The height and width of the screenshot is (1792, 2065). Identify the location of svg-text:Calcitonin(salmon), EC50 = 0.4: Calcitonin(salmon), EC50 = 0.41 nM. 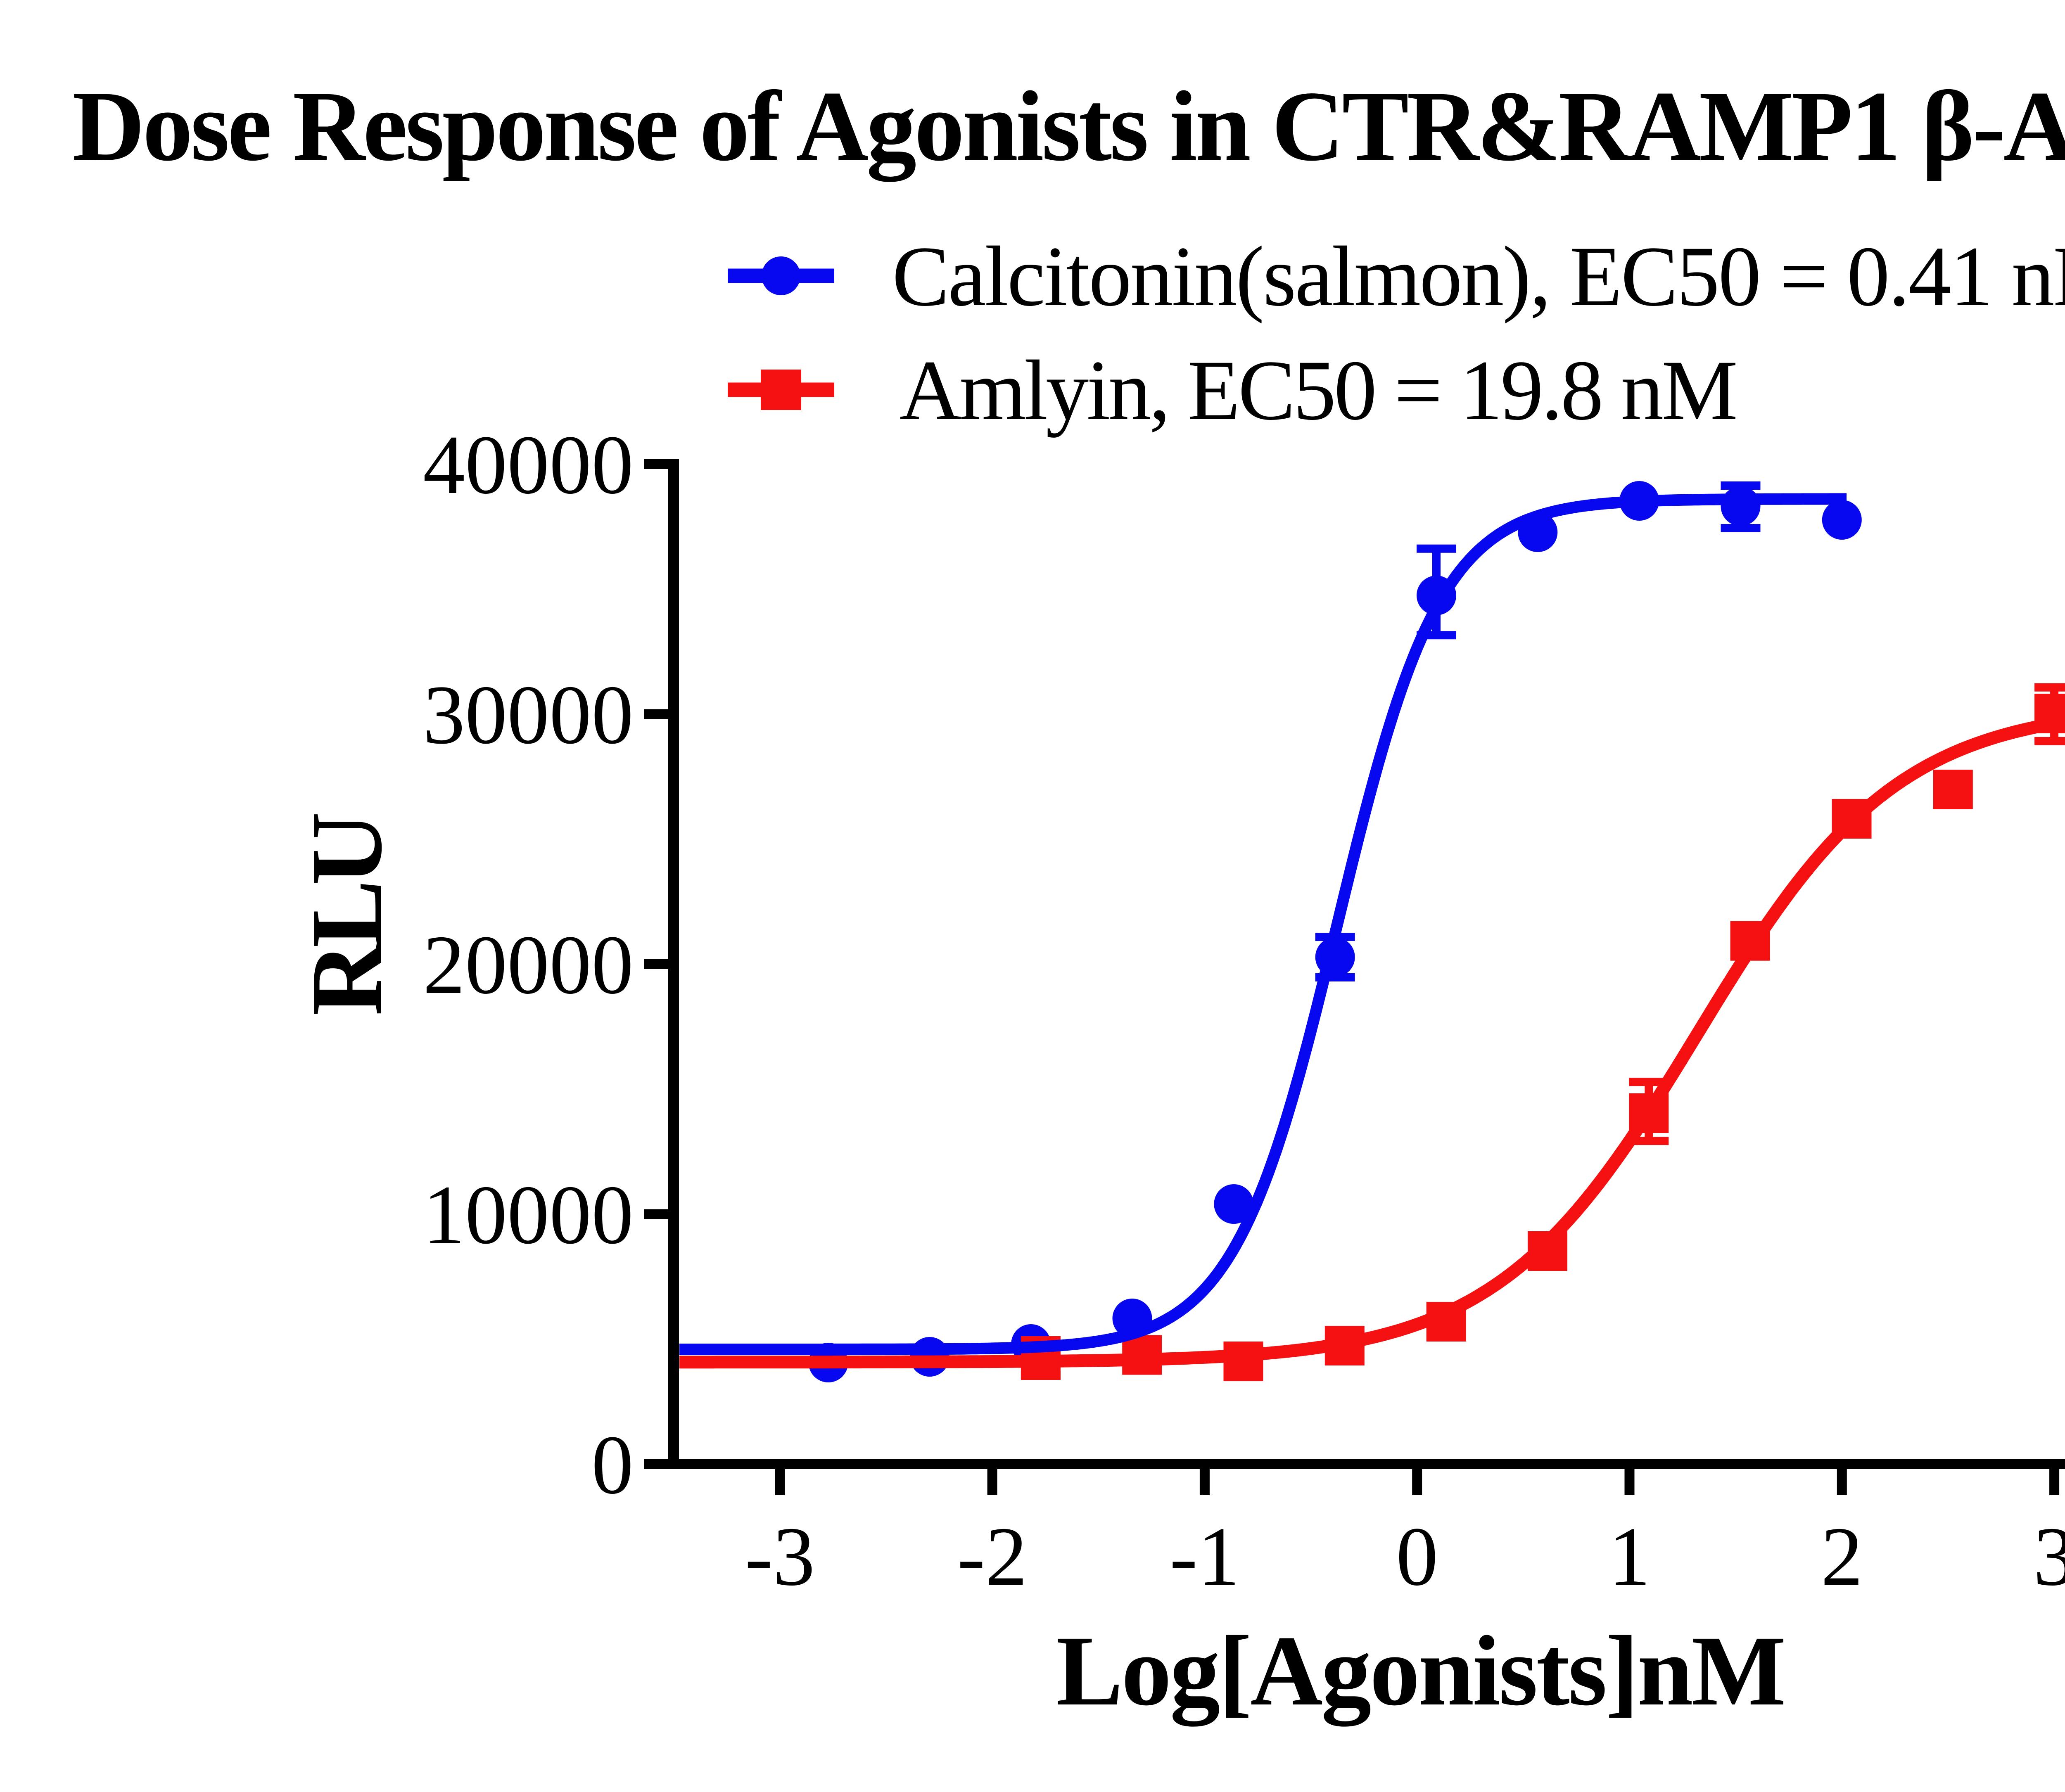
(1478, 276).